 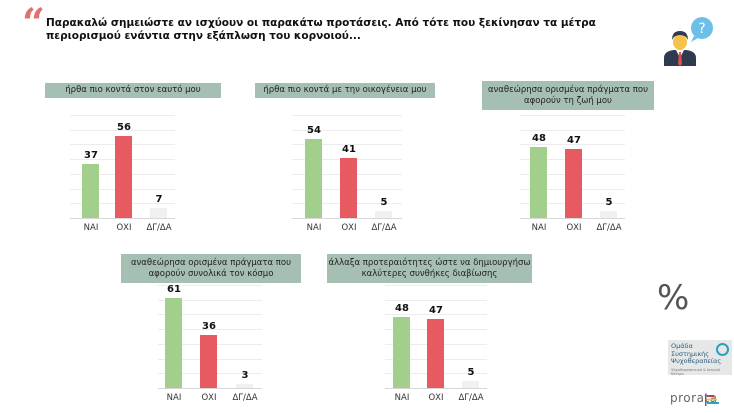 What do you see at coordinates (690, 353) in the screenshot?
I see `logo-line: Συστημικής` at bounding box center [690, 353].